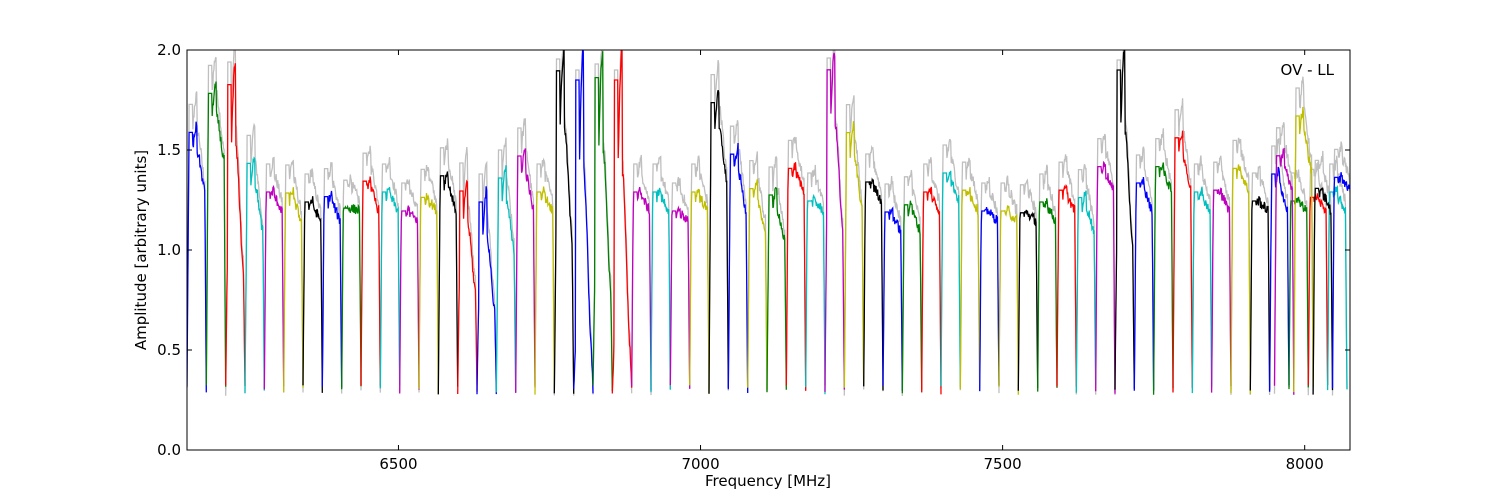  I want to click on y-tick-label: 0.0, so click(169, 450).